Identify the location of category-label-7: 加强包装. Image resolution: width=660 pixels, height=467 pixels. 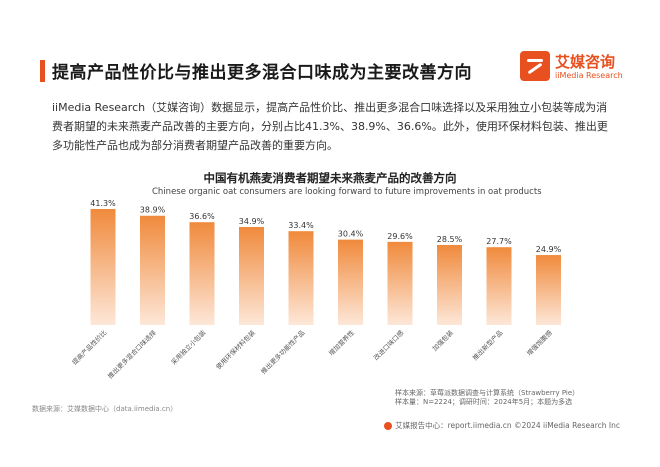
(442, 340).